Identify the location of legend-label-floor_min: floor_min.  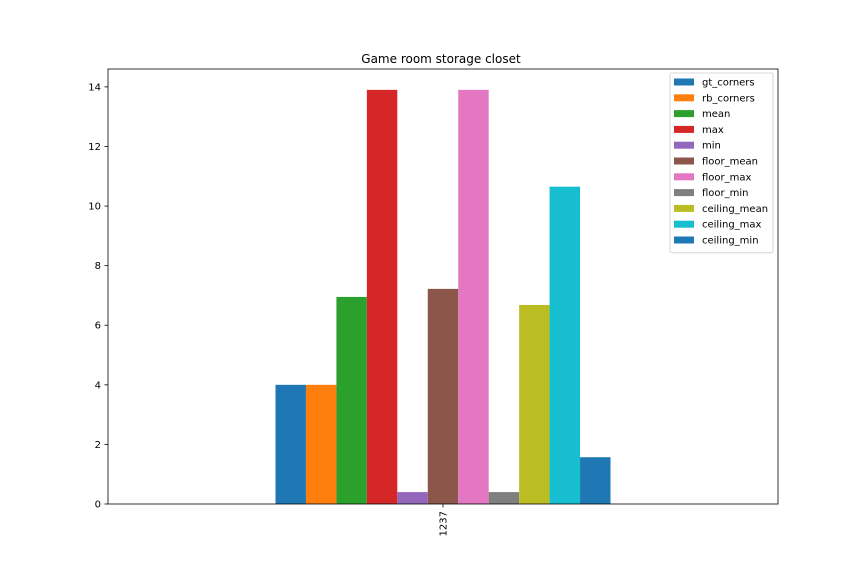
(725, 193).